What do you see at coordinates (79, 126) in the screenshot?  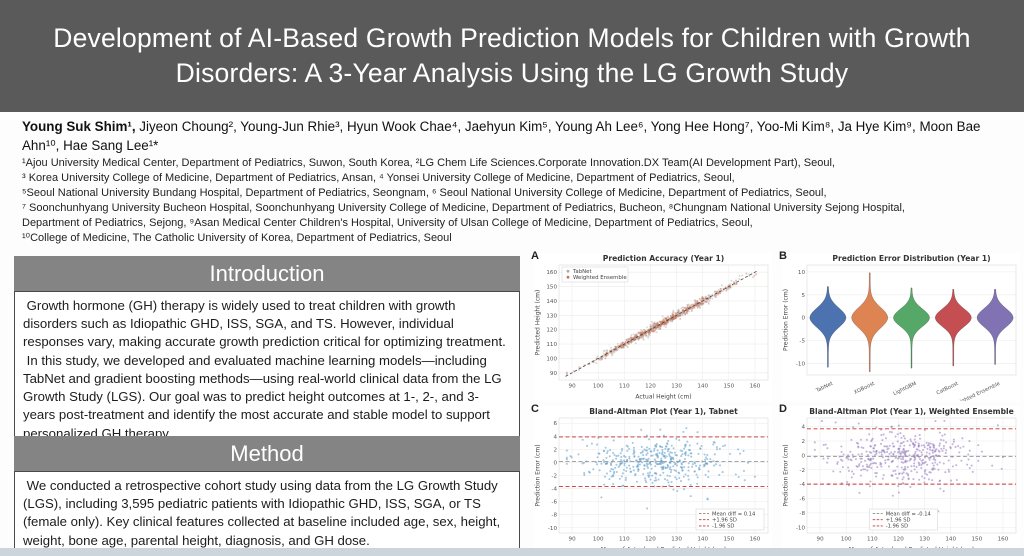 I see `lead-author: Young Suk Shim¹,` at bounding box center [79, 126].